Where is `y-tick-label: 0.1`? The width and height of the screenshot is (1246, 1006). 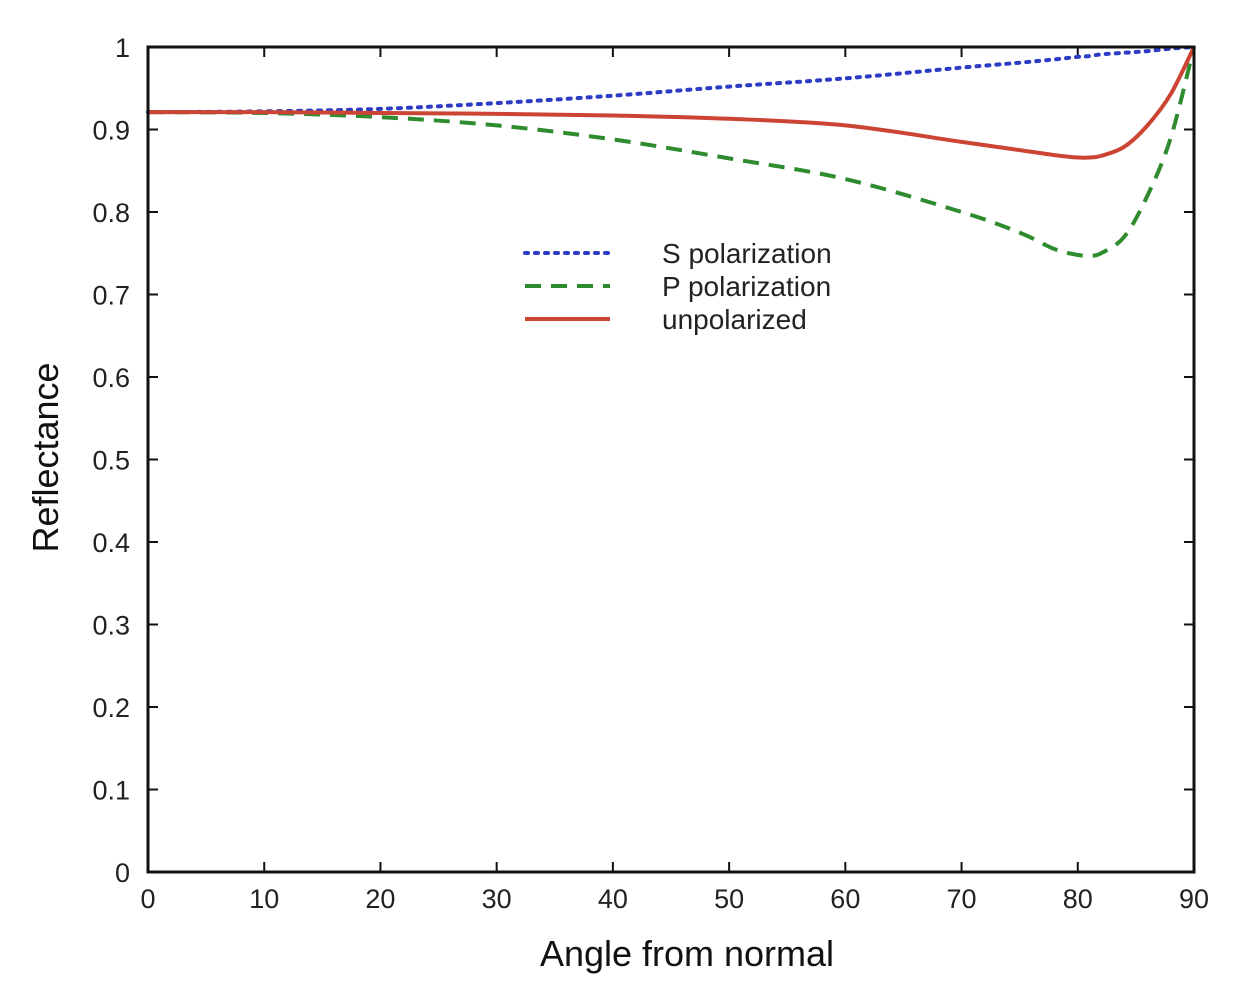 y-tick-label: 0.1 is located at coordinates (111, 791).